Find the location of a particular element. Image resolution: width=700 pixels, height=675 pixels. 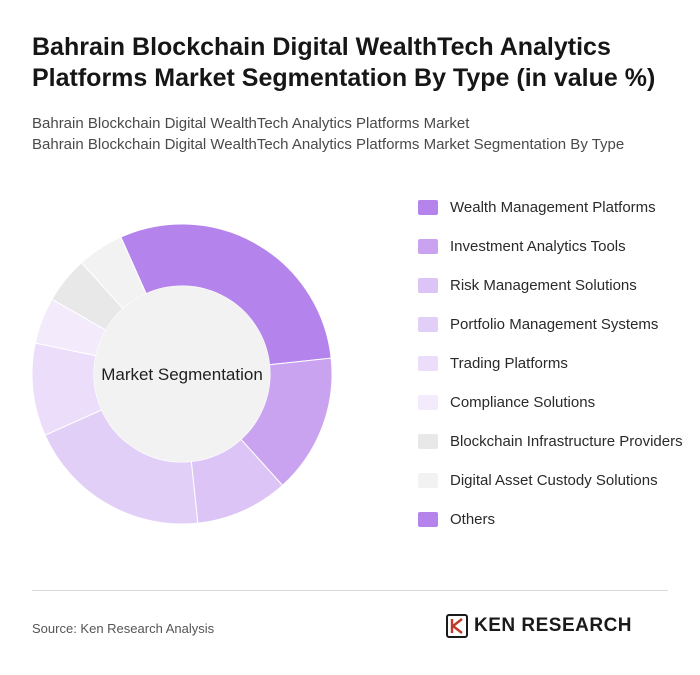

legend-label: Portfolio Management Systems is located at coordinates (554, 324).